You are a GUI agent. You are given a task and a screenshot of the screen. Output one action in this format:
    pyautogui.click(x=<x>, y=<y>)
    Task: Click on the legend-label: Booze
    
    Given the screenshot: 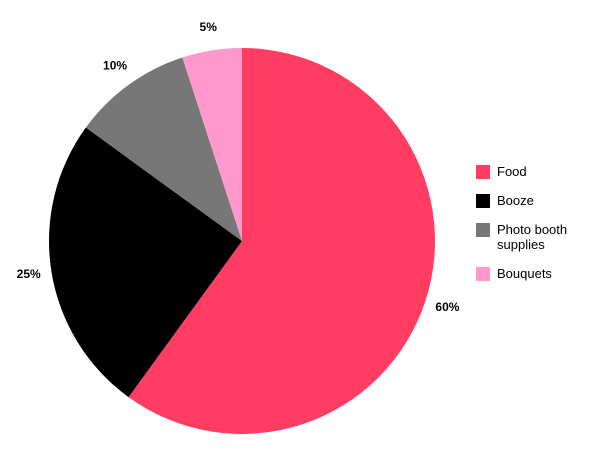 What is the action you would take?
    pyautogui.click(x=515, y=200)
    